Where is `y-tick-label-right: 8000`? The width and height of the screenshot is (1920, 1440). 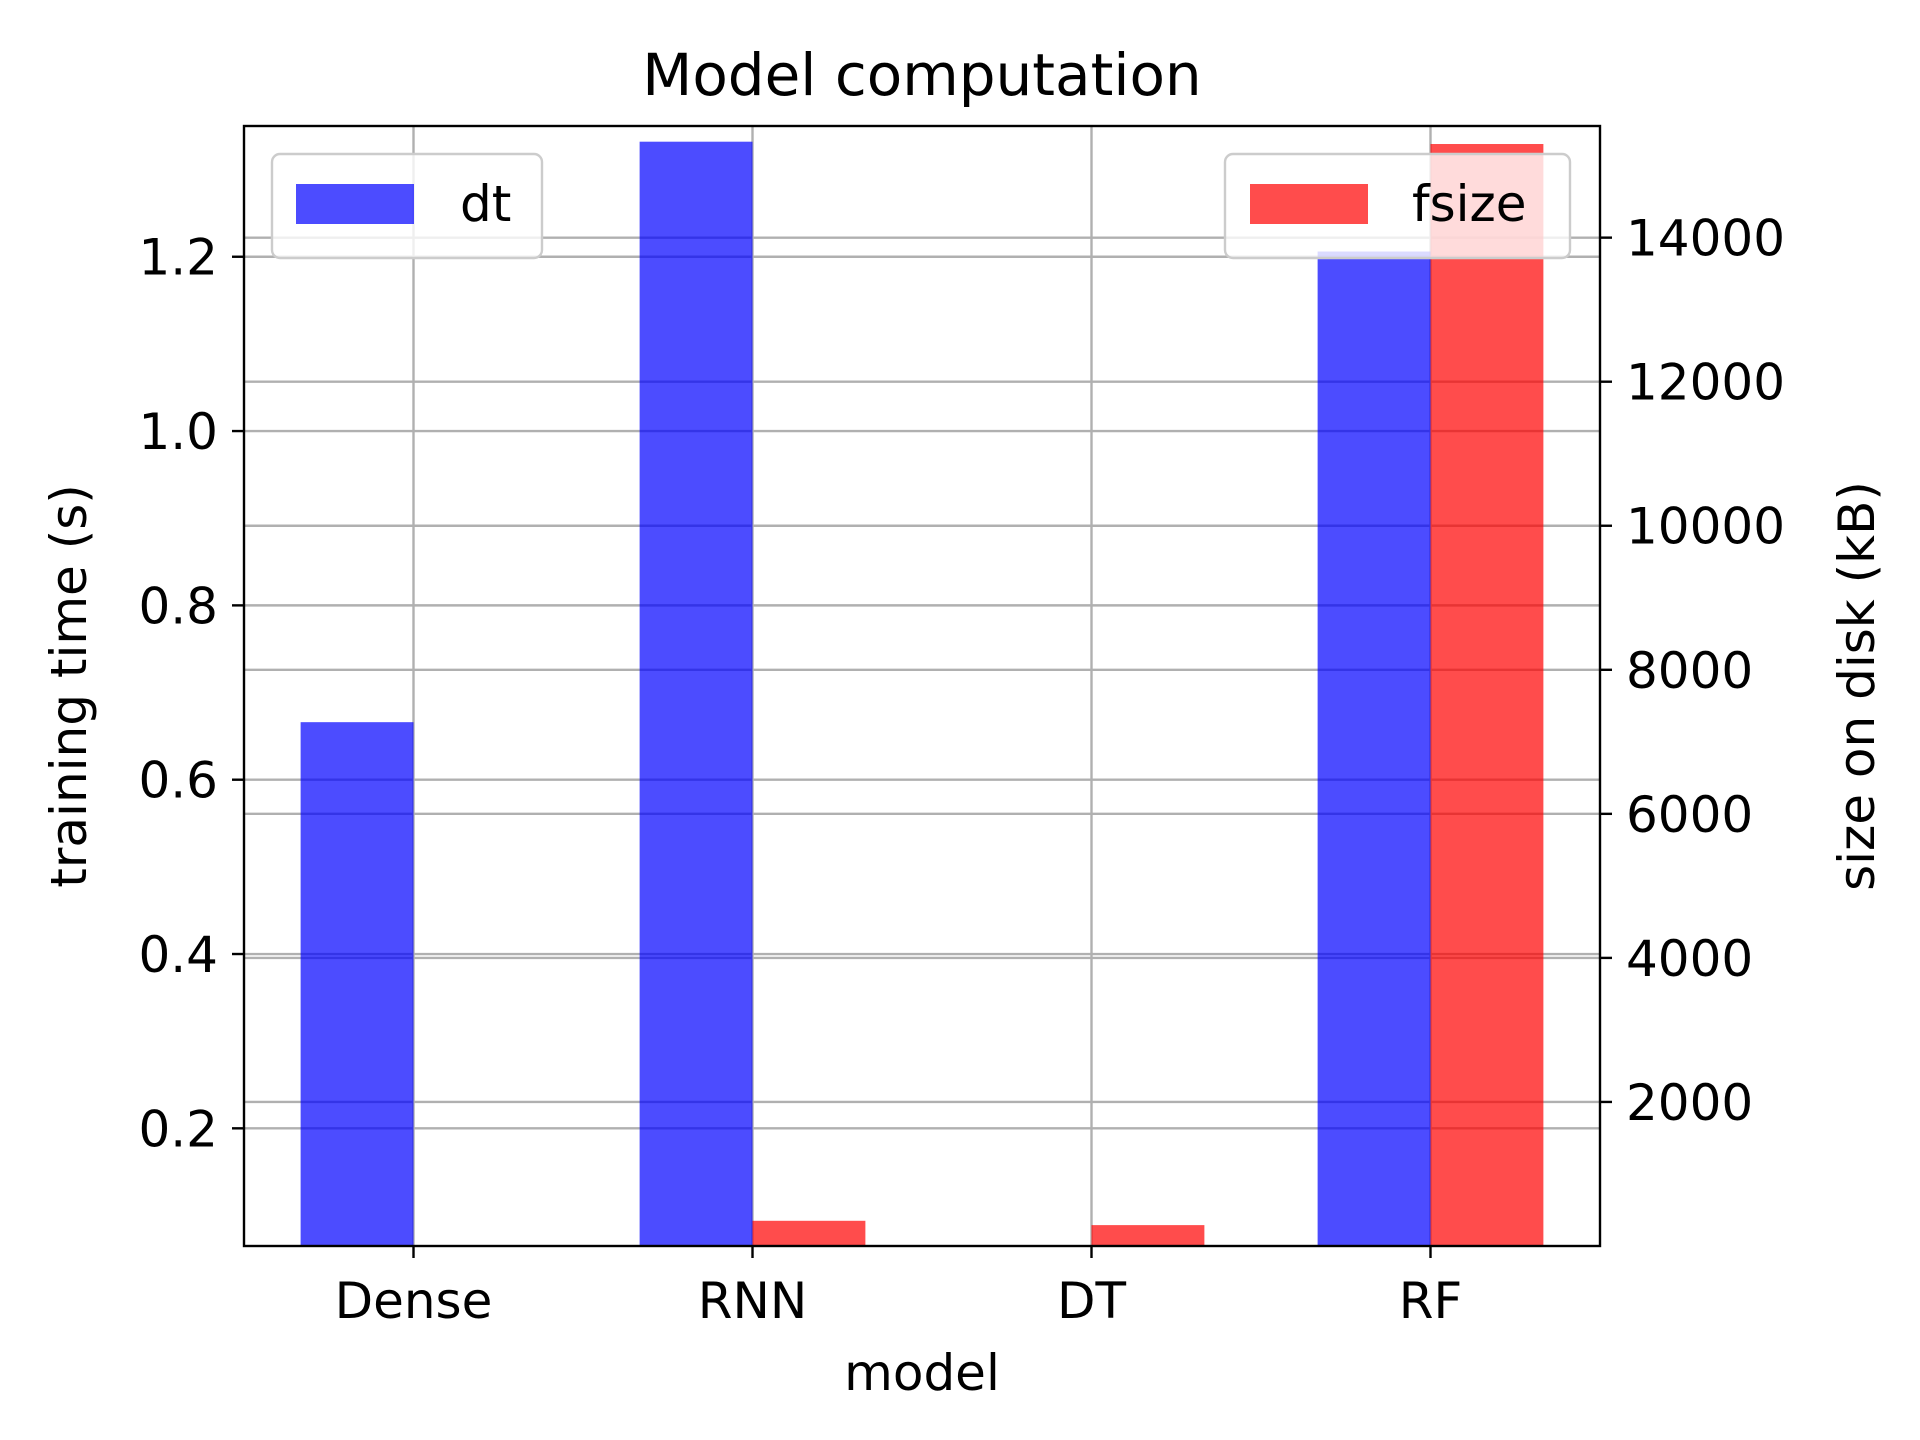
y-tick-label-right: 8000 is located at coordinates (1689, 671).